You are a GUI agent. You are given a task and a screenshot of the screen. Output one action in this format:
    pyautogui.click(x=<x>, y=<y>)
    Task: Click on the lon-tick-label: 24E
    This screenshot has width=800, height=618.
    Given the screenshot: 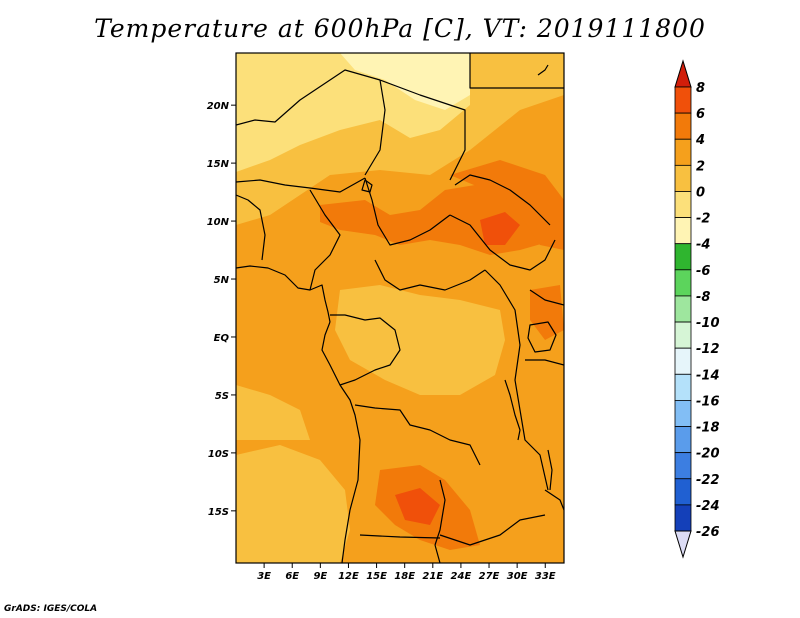 What is the action you would take?
    pyautogui.click(x=461, y=576)
    